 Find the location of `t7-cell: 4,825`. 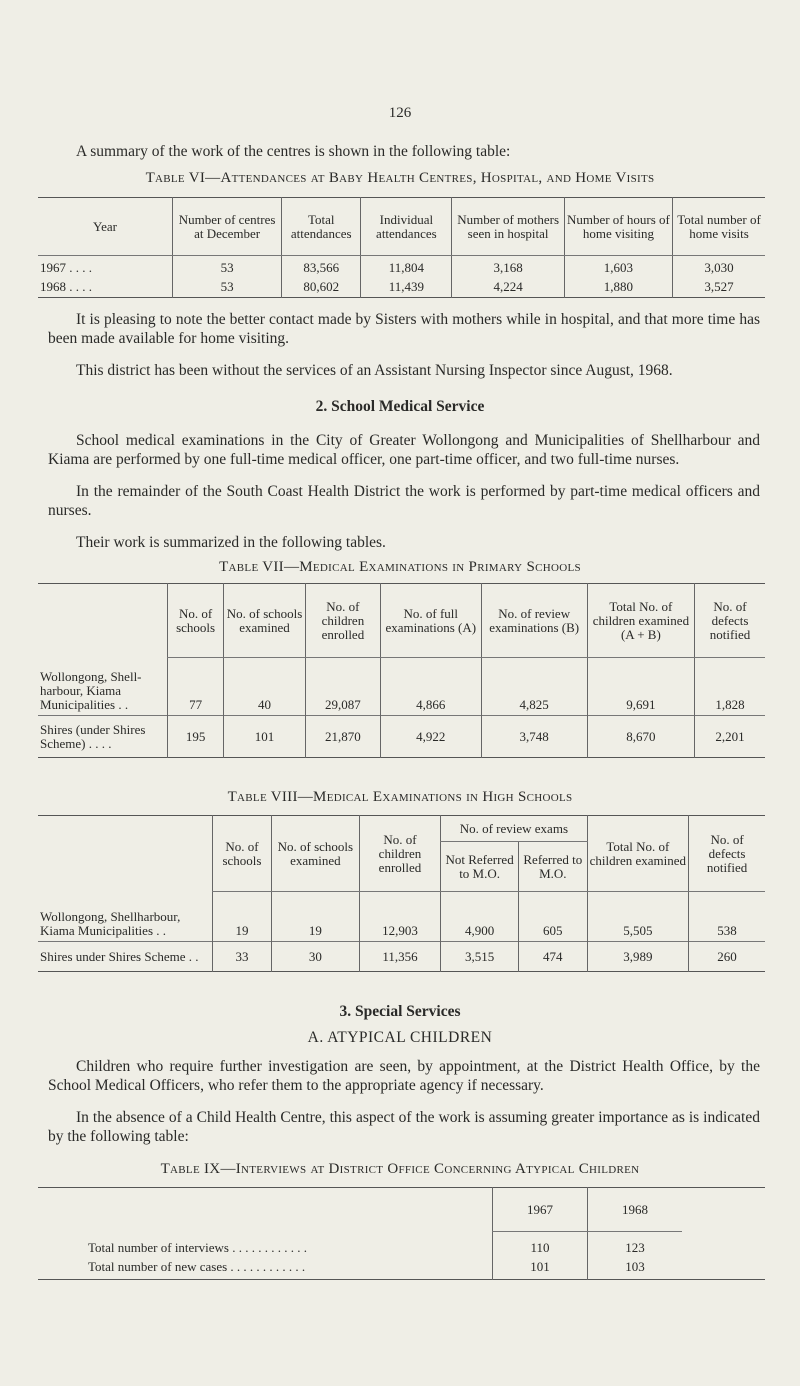

t7-cell: 4,825 is located at coordinates (534, 686).